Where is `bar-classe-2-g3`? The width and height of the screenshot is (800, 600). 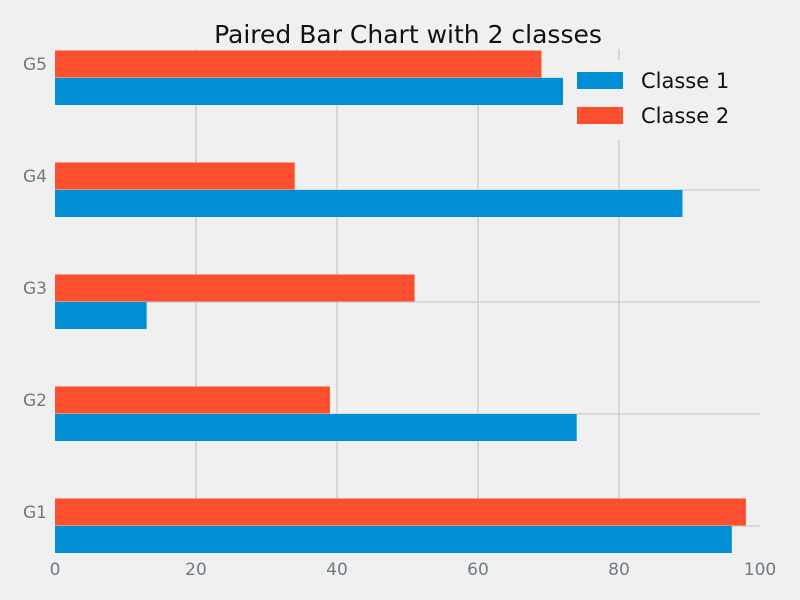 bar-classe-2-g3 is located at coordinates (235, 288).